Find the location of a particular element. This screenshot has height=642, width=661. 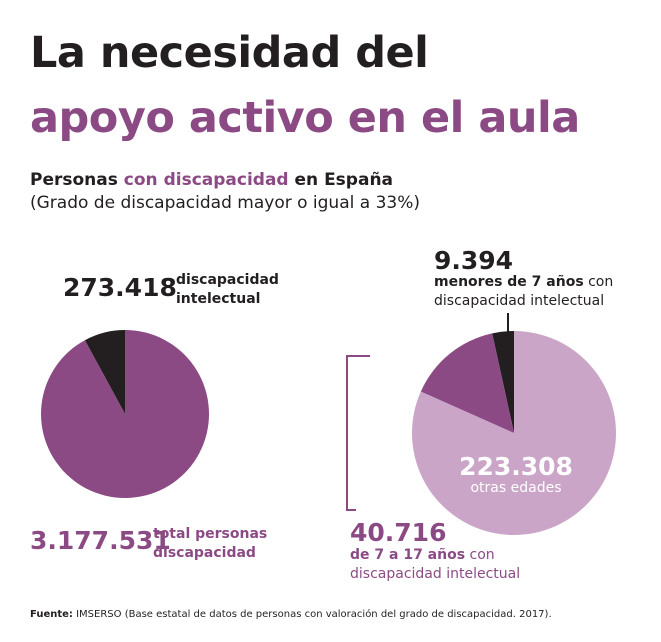

subtitle-part-1: Personas is located at coordinates (74, 180).